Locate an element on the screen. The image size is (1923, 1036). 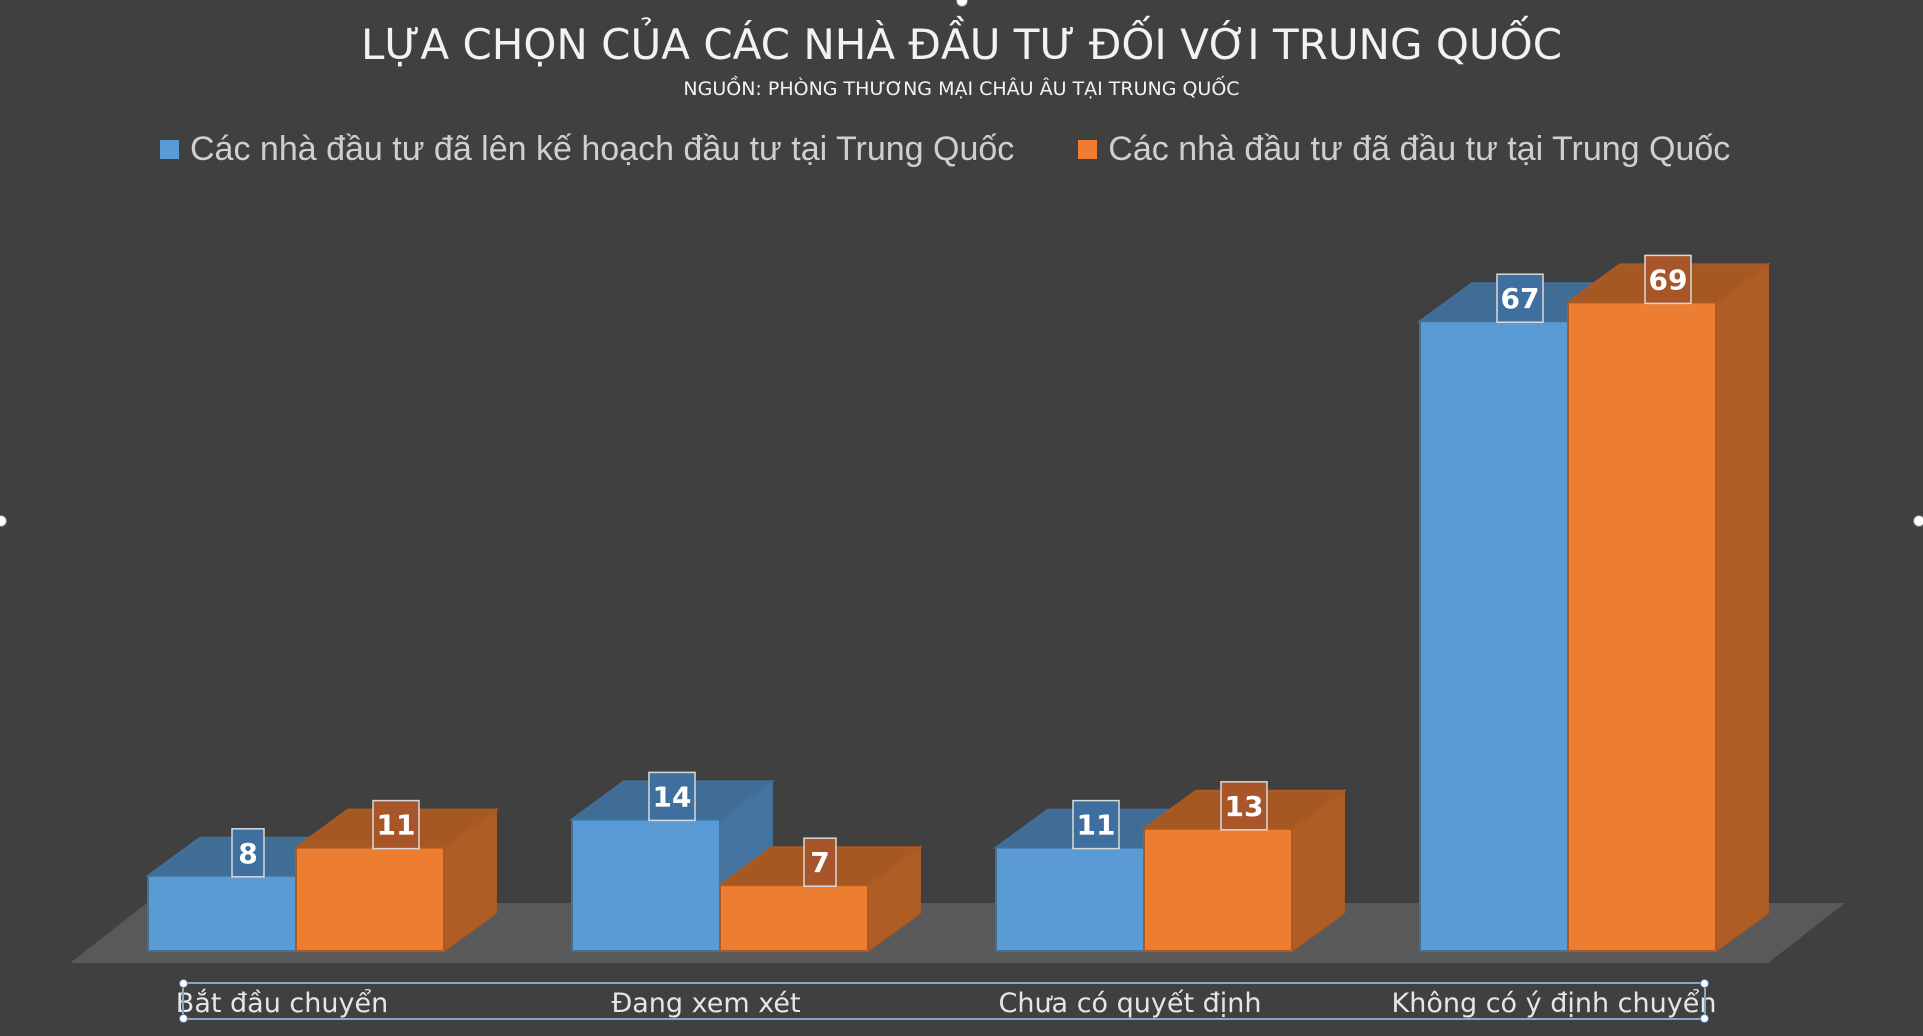
data-label-text: 13 is located at coordinates (1244, 806).